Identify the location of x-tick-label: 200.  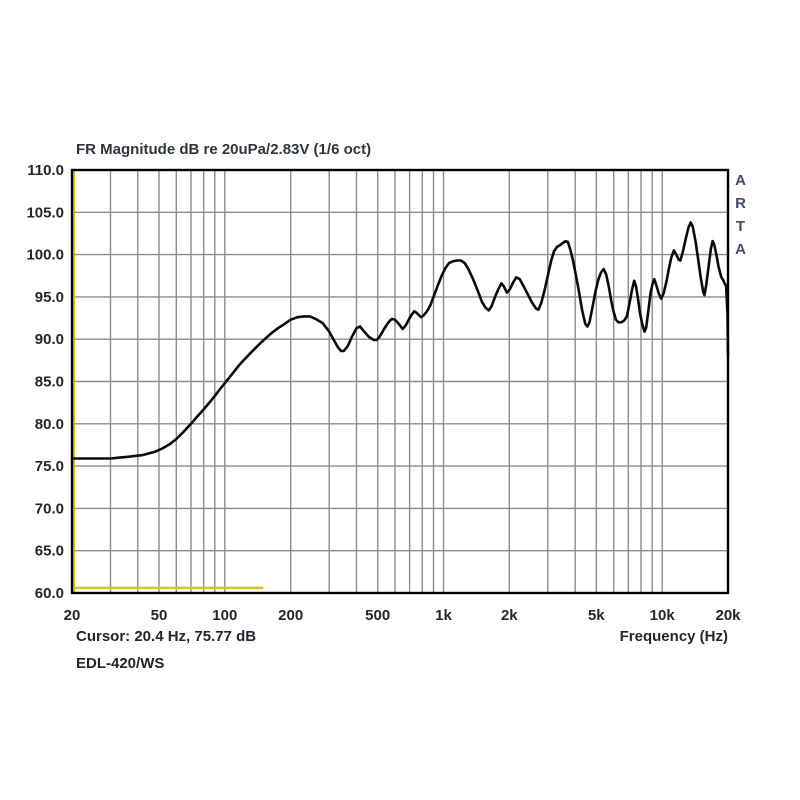
(290, 615).